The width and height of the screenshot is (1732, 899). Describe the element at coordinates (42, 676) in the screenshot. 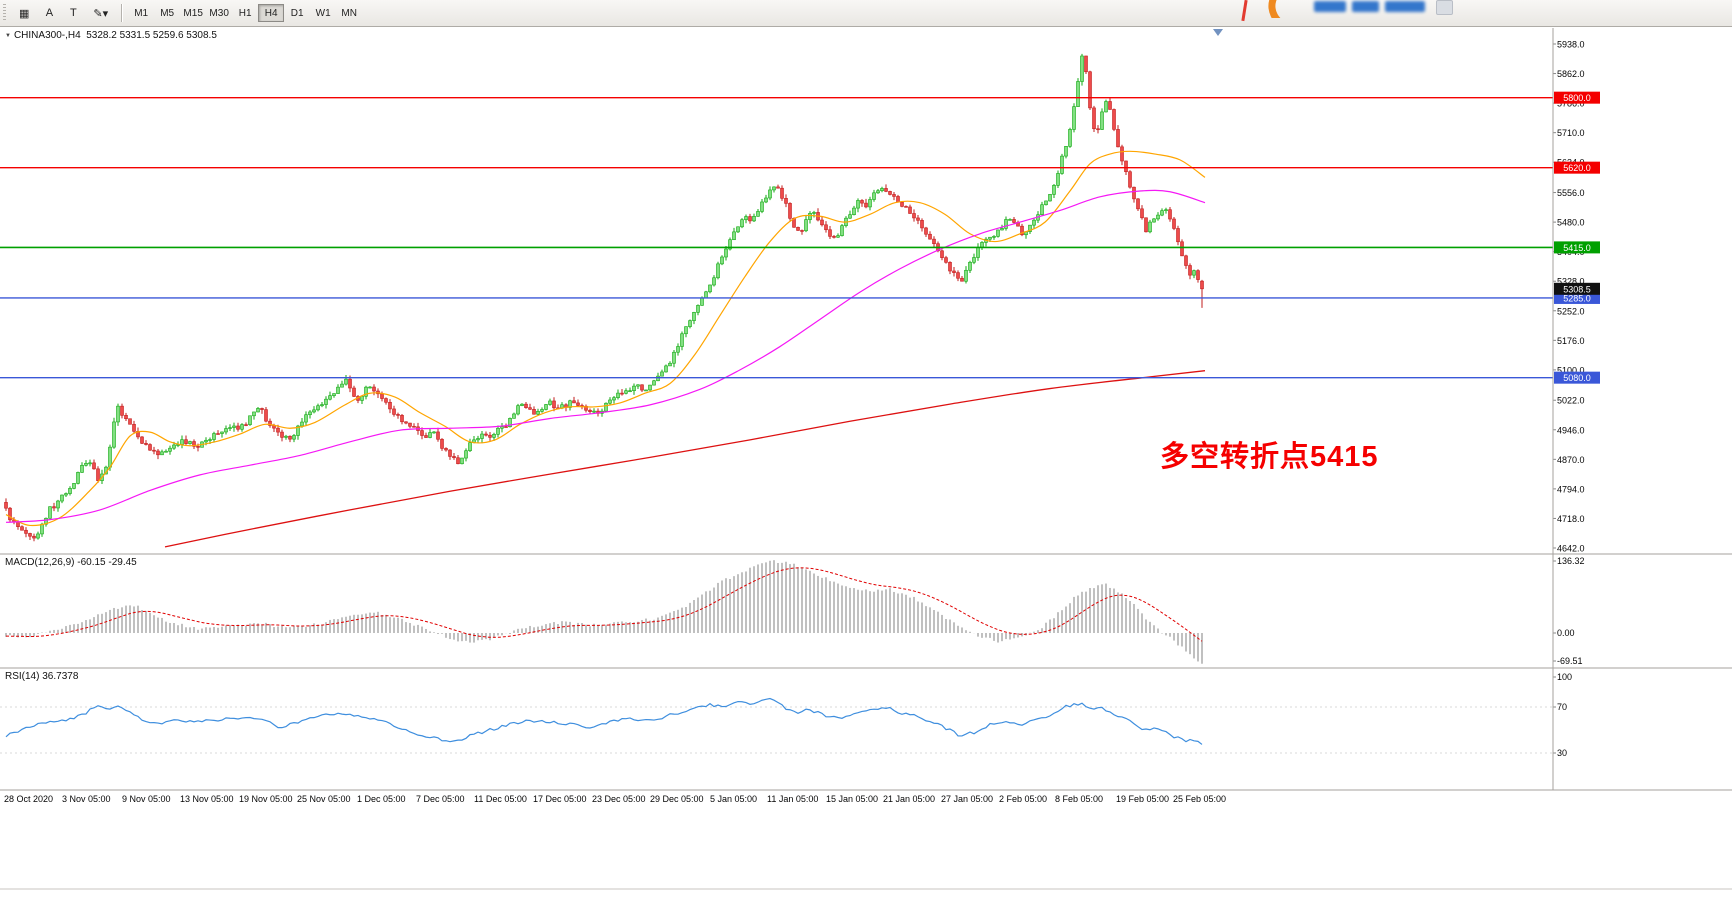

I see `rsi-indicator-label: RSI(14) 36.7378` at that location.